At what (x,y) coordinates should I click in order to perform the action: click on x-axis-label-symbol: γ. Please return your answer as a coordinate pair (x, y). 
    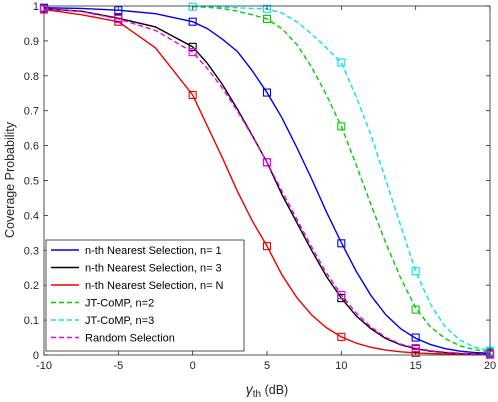
    Looking at the image, I should click on (250, 389).